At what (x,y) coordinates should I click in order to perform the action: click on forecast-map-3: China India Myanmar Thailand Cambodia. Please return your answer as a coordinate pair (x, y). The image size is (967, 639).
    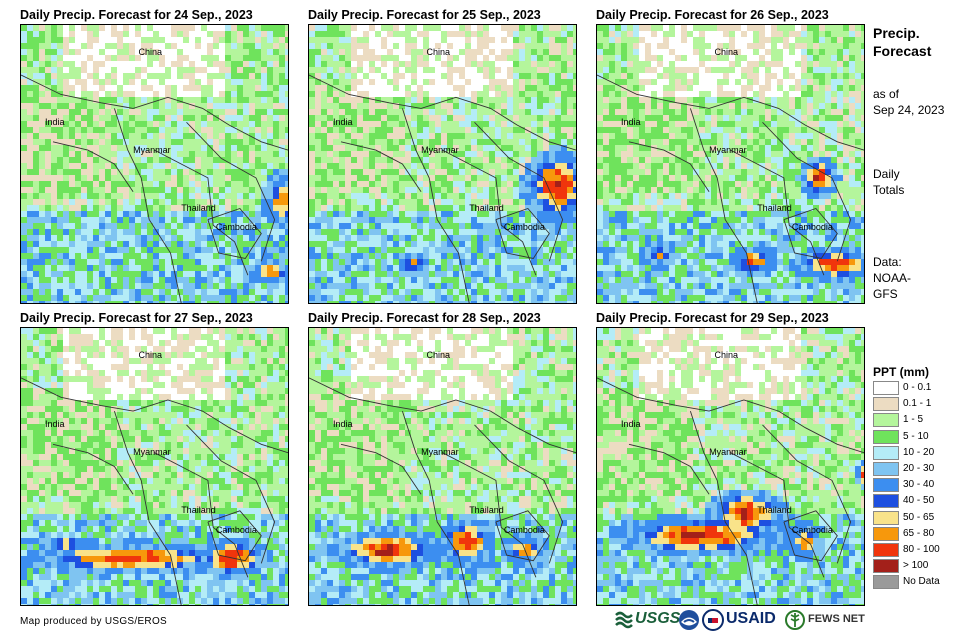
    Looking at the image, I should click on (730, 164).